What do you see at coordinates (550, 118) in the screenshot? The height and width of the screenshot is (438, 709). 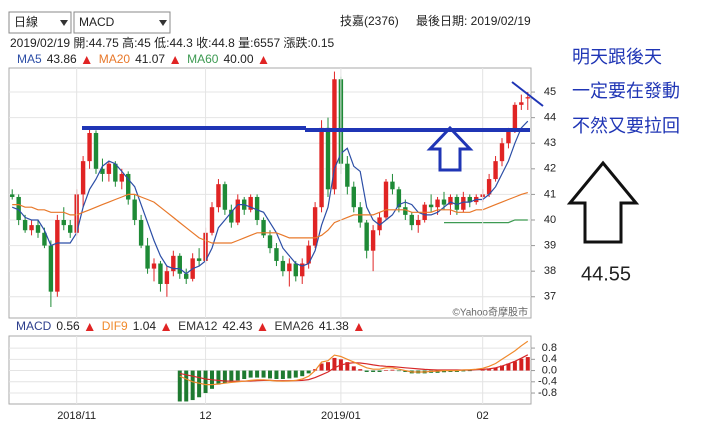 I see `y-tick-label: 44` at bounding box center [550, 118].